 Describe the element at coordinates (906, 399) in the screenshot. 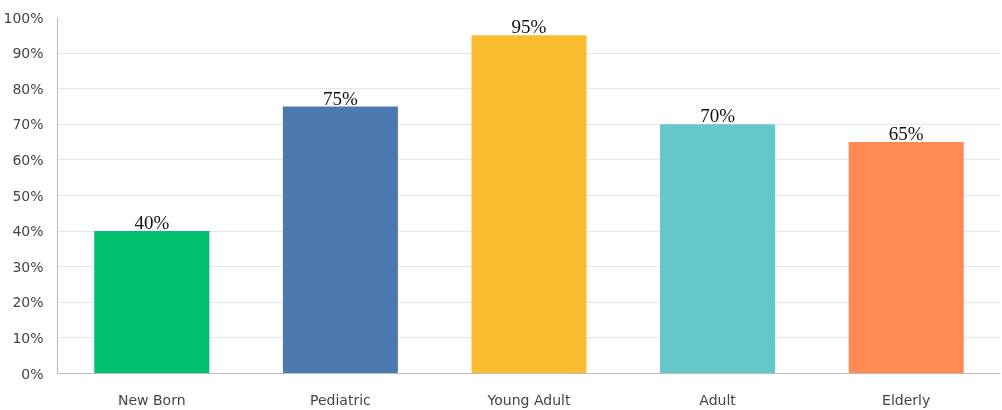

I see `x-tick-label: Elderly` at that location.